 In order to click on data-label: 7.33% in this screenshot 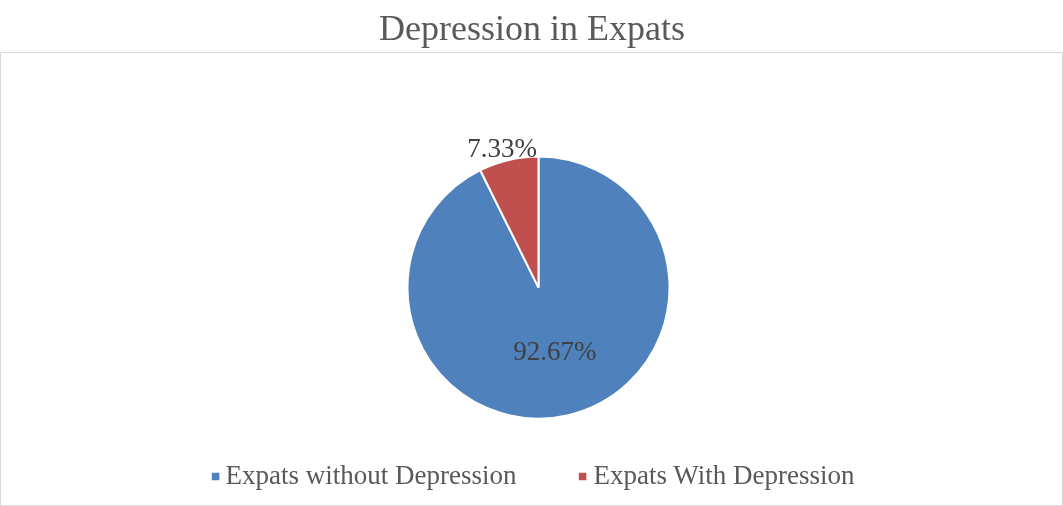, I will do `click(502, 147)`.